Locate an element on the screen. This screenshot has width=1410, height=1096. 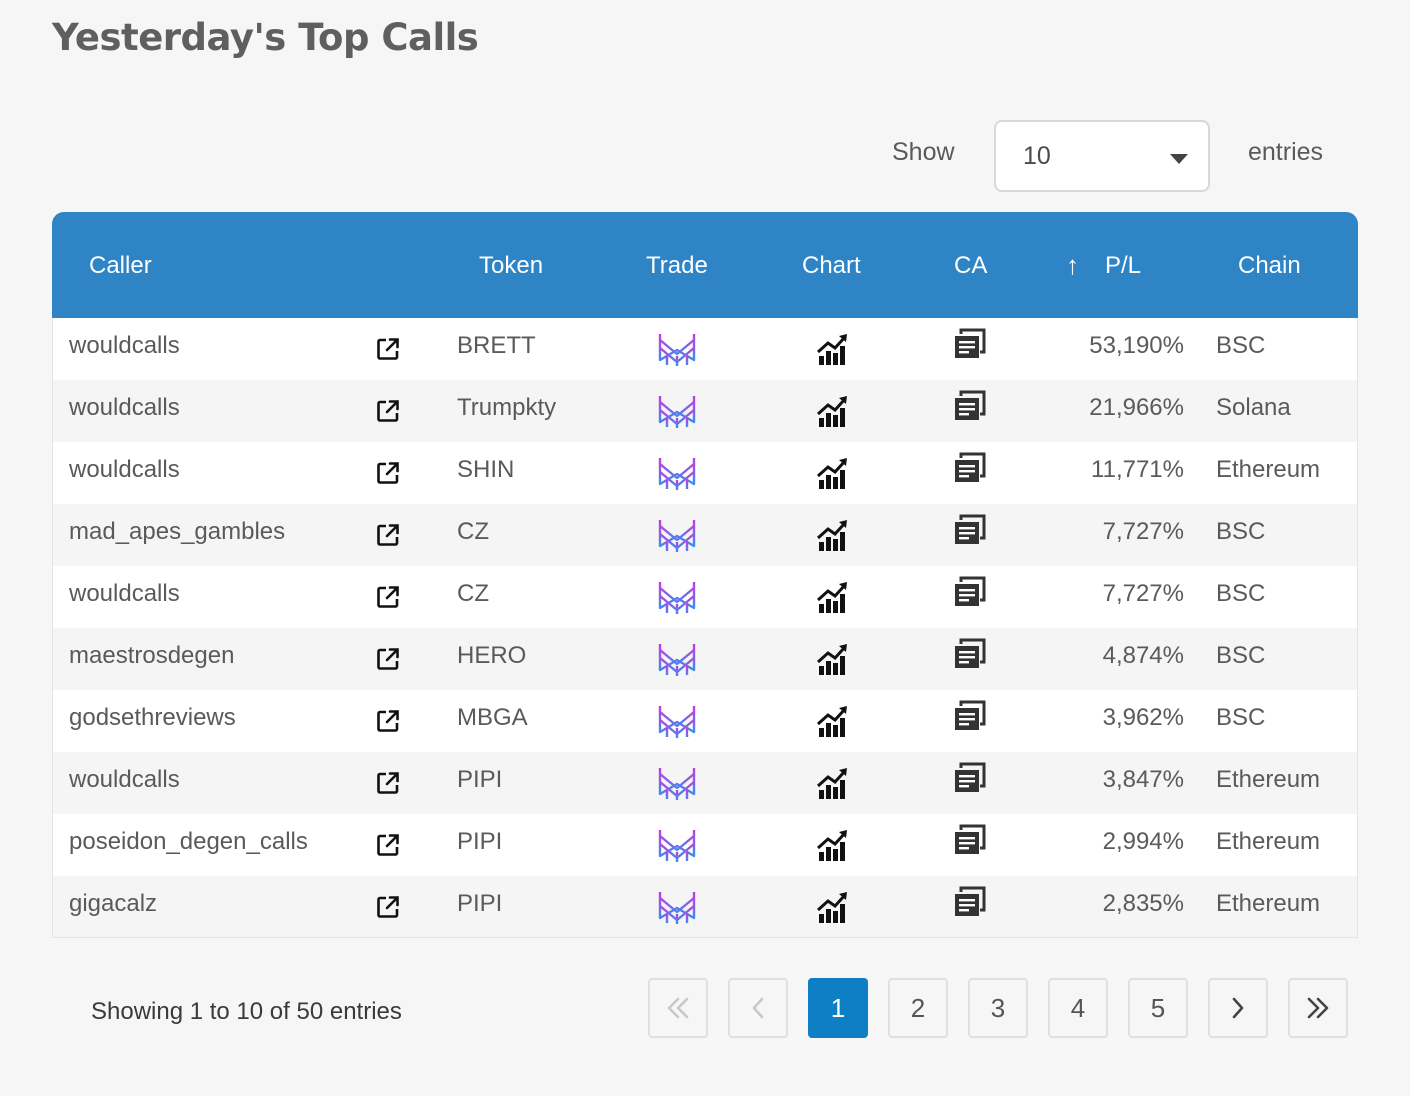
page-1-button: 1 is located at coordinates (838, 1008).